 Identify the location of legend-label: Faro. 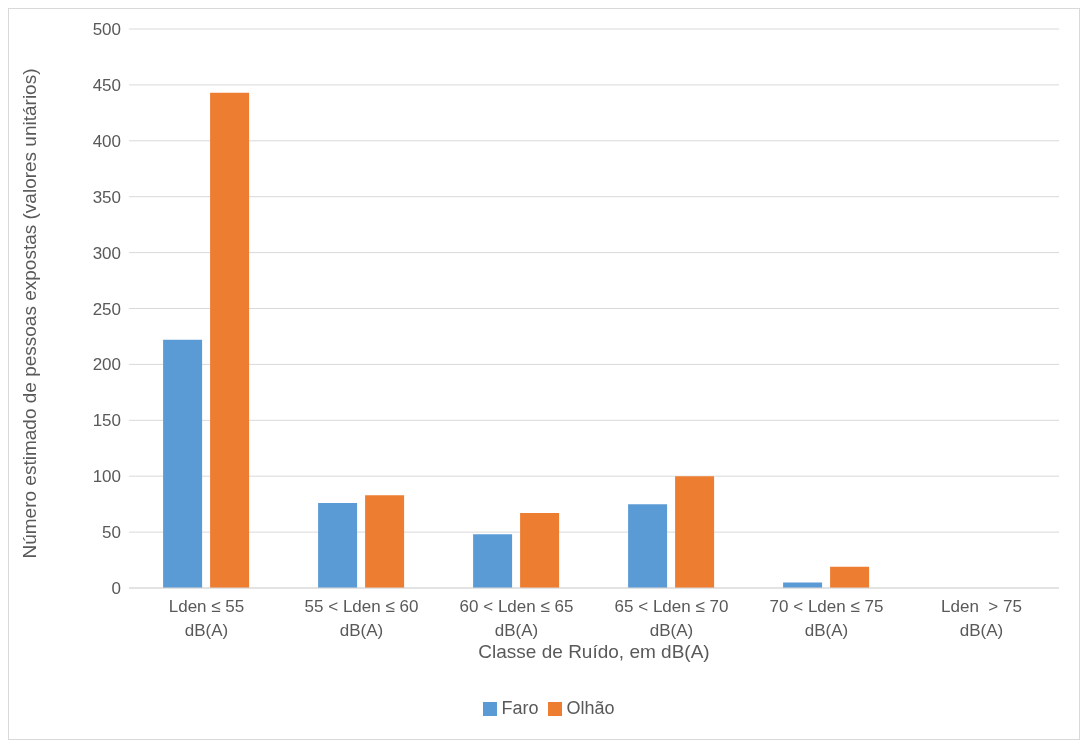
(520, 708).